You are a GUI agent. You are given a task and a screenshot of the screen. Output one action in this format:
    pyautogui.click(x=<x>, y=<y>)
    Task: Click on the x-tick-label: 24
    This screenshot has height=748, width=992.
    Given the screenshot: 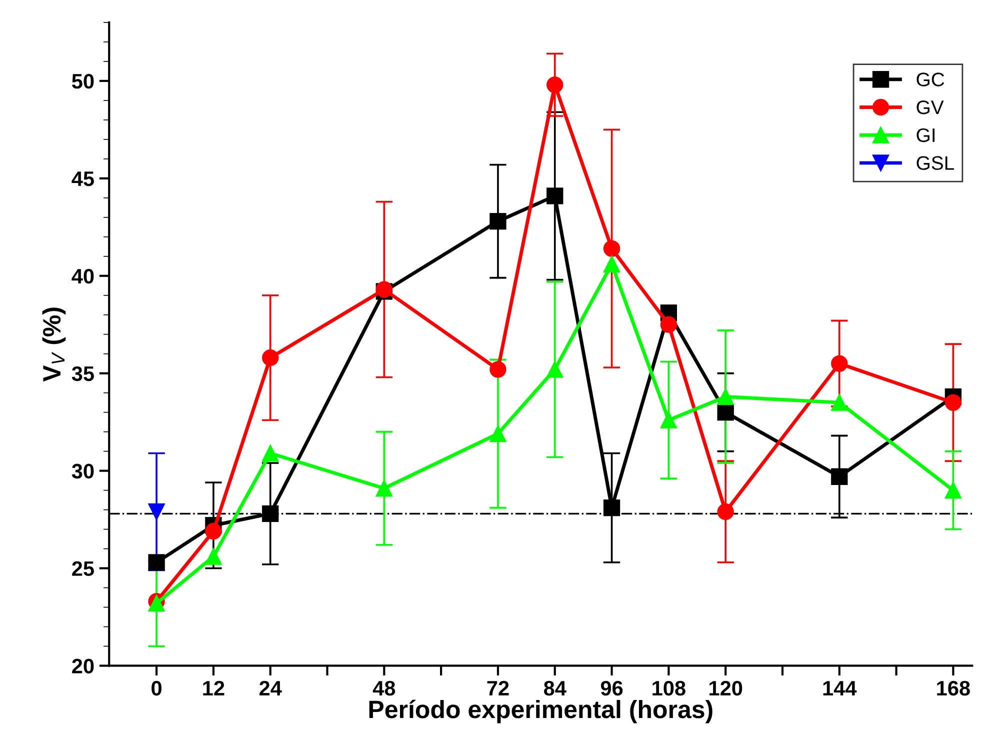 What is the action you would take?
    pyautogui.click(x=270, y=688)
    